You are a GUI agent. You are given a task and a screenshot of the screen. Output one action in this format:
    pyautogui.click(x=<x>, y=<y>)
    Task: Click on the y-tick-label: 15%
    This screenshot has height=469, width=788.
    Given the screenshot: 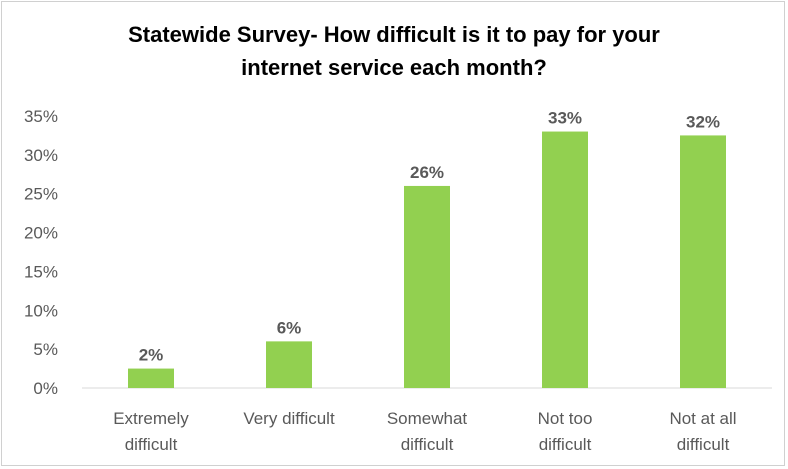 What is the action you would take?
    pyautogui.click(x=41, y=271)
    